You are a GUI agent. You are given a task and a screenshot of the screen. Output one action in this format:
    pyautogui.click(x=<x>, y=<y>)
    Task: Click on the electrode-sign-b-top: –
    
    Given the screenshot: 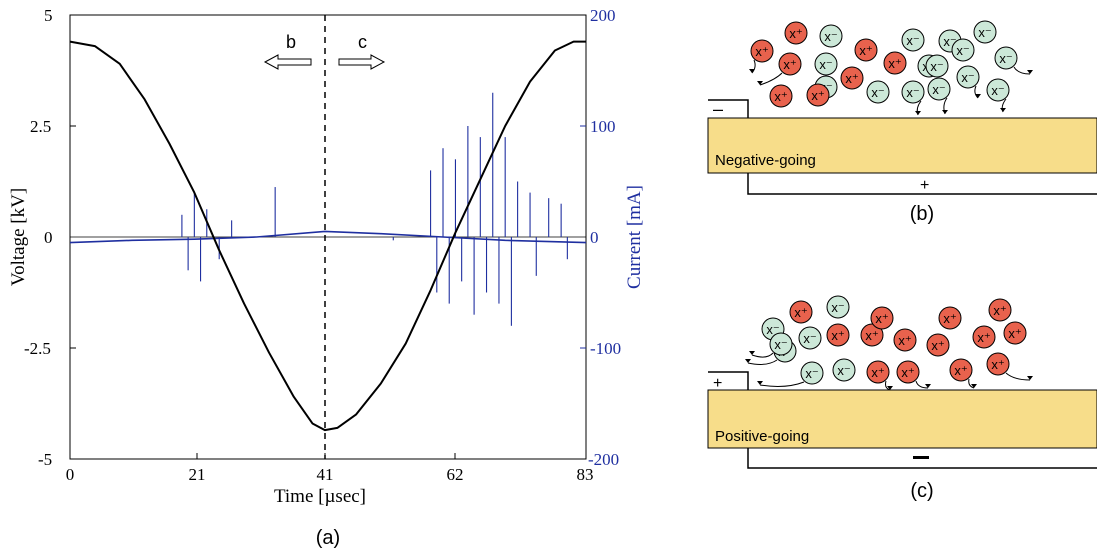 What is the action you would take?
    pyautogui.click(x=718, y=109)
    